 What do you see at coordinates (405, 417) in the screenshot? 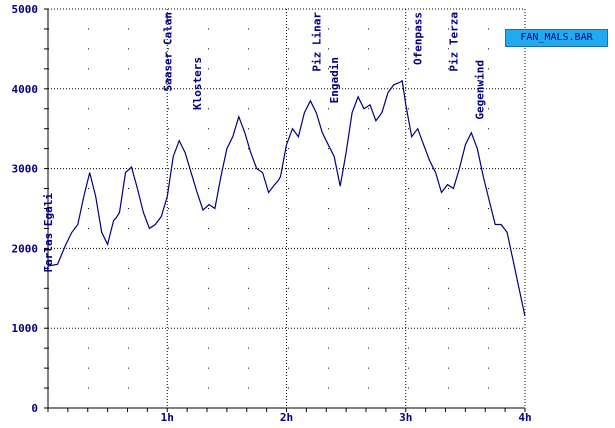
I see `x-tick-label: 3h` at bounding box center [405, 417].